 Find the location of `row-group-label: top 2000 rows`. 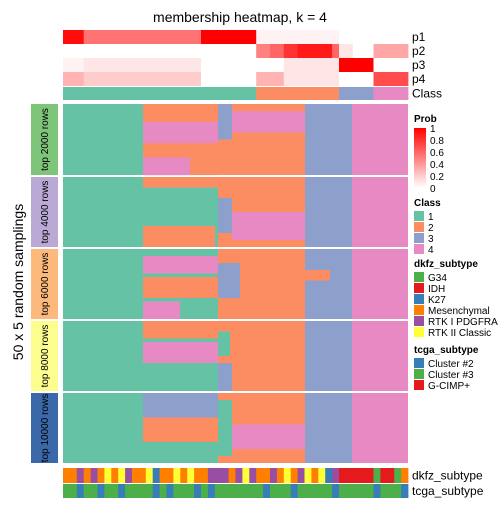

row-group-label: top 2000 rows is located at coordinates (45, 139).